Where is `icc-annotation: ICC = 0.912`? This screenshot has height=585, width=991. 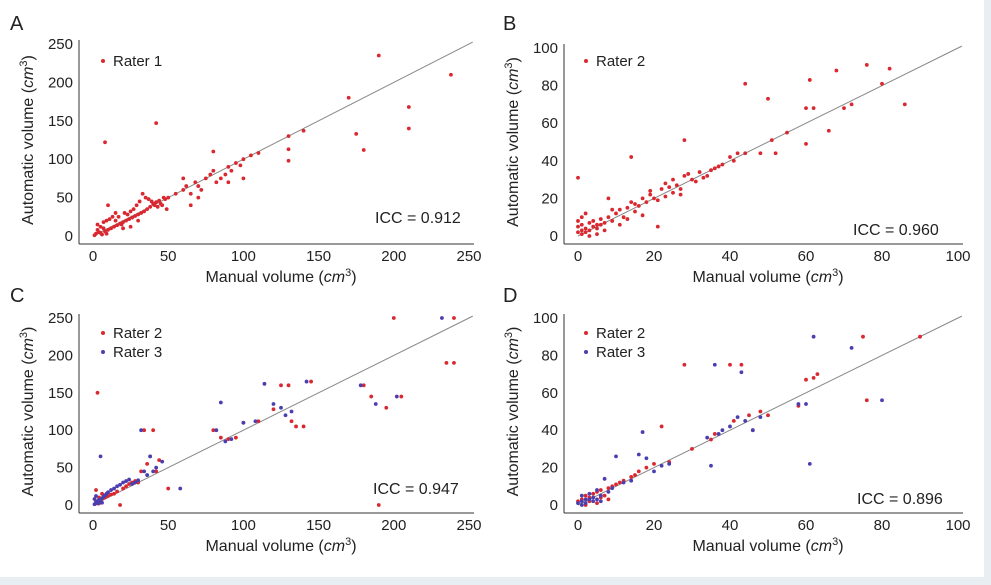 icc-annotation: ICC = 0.912 is located at coordinates (418, 218).